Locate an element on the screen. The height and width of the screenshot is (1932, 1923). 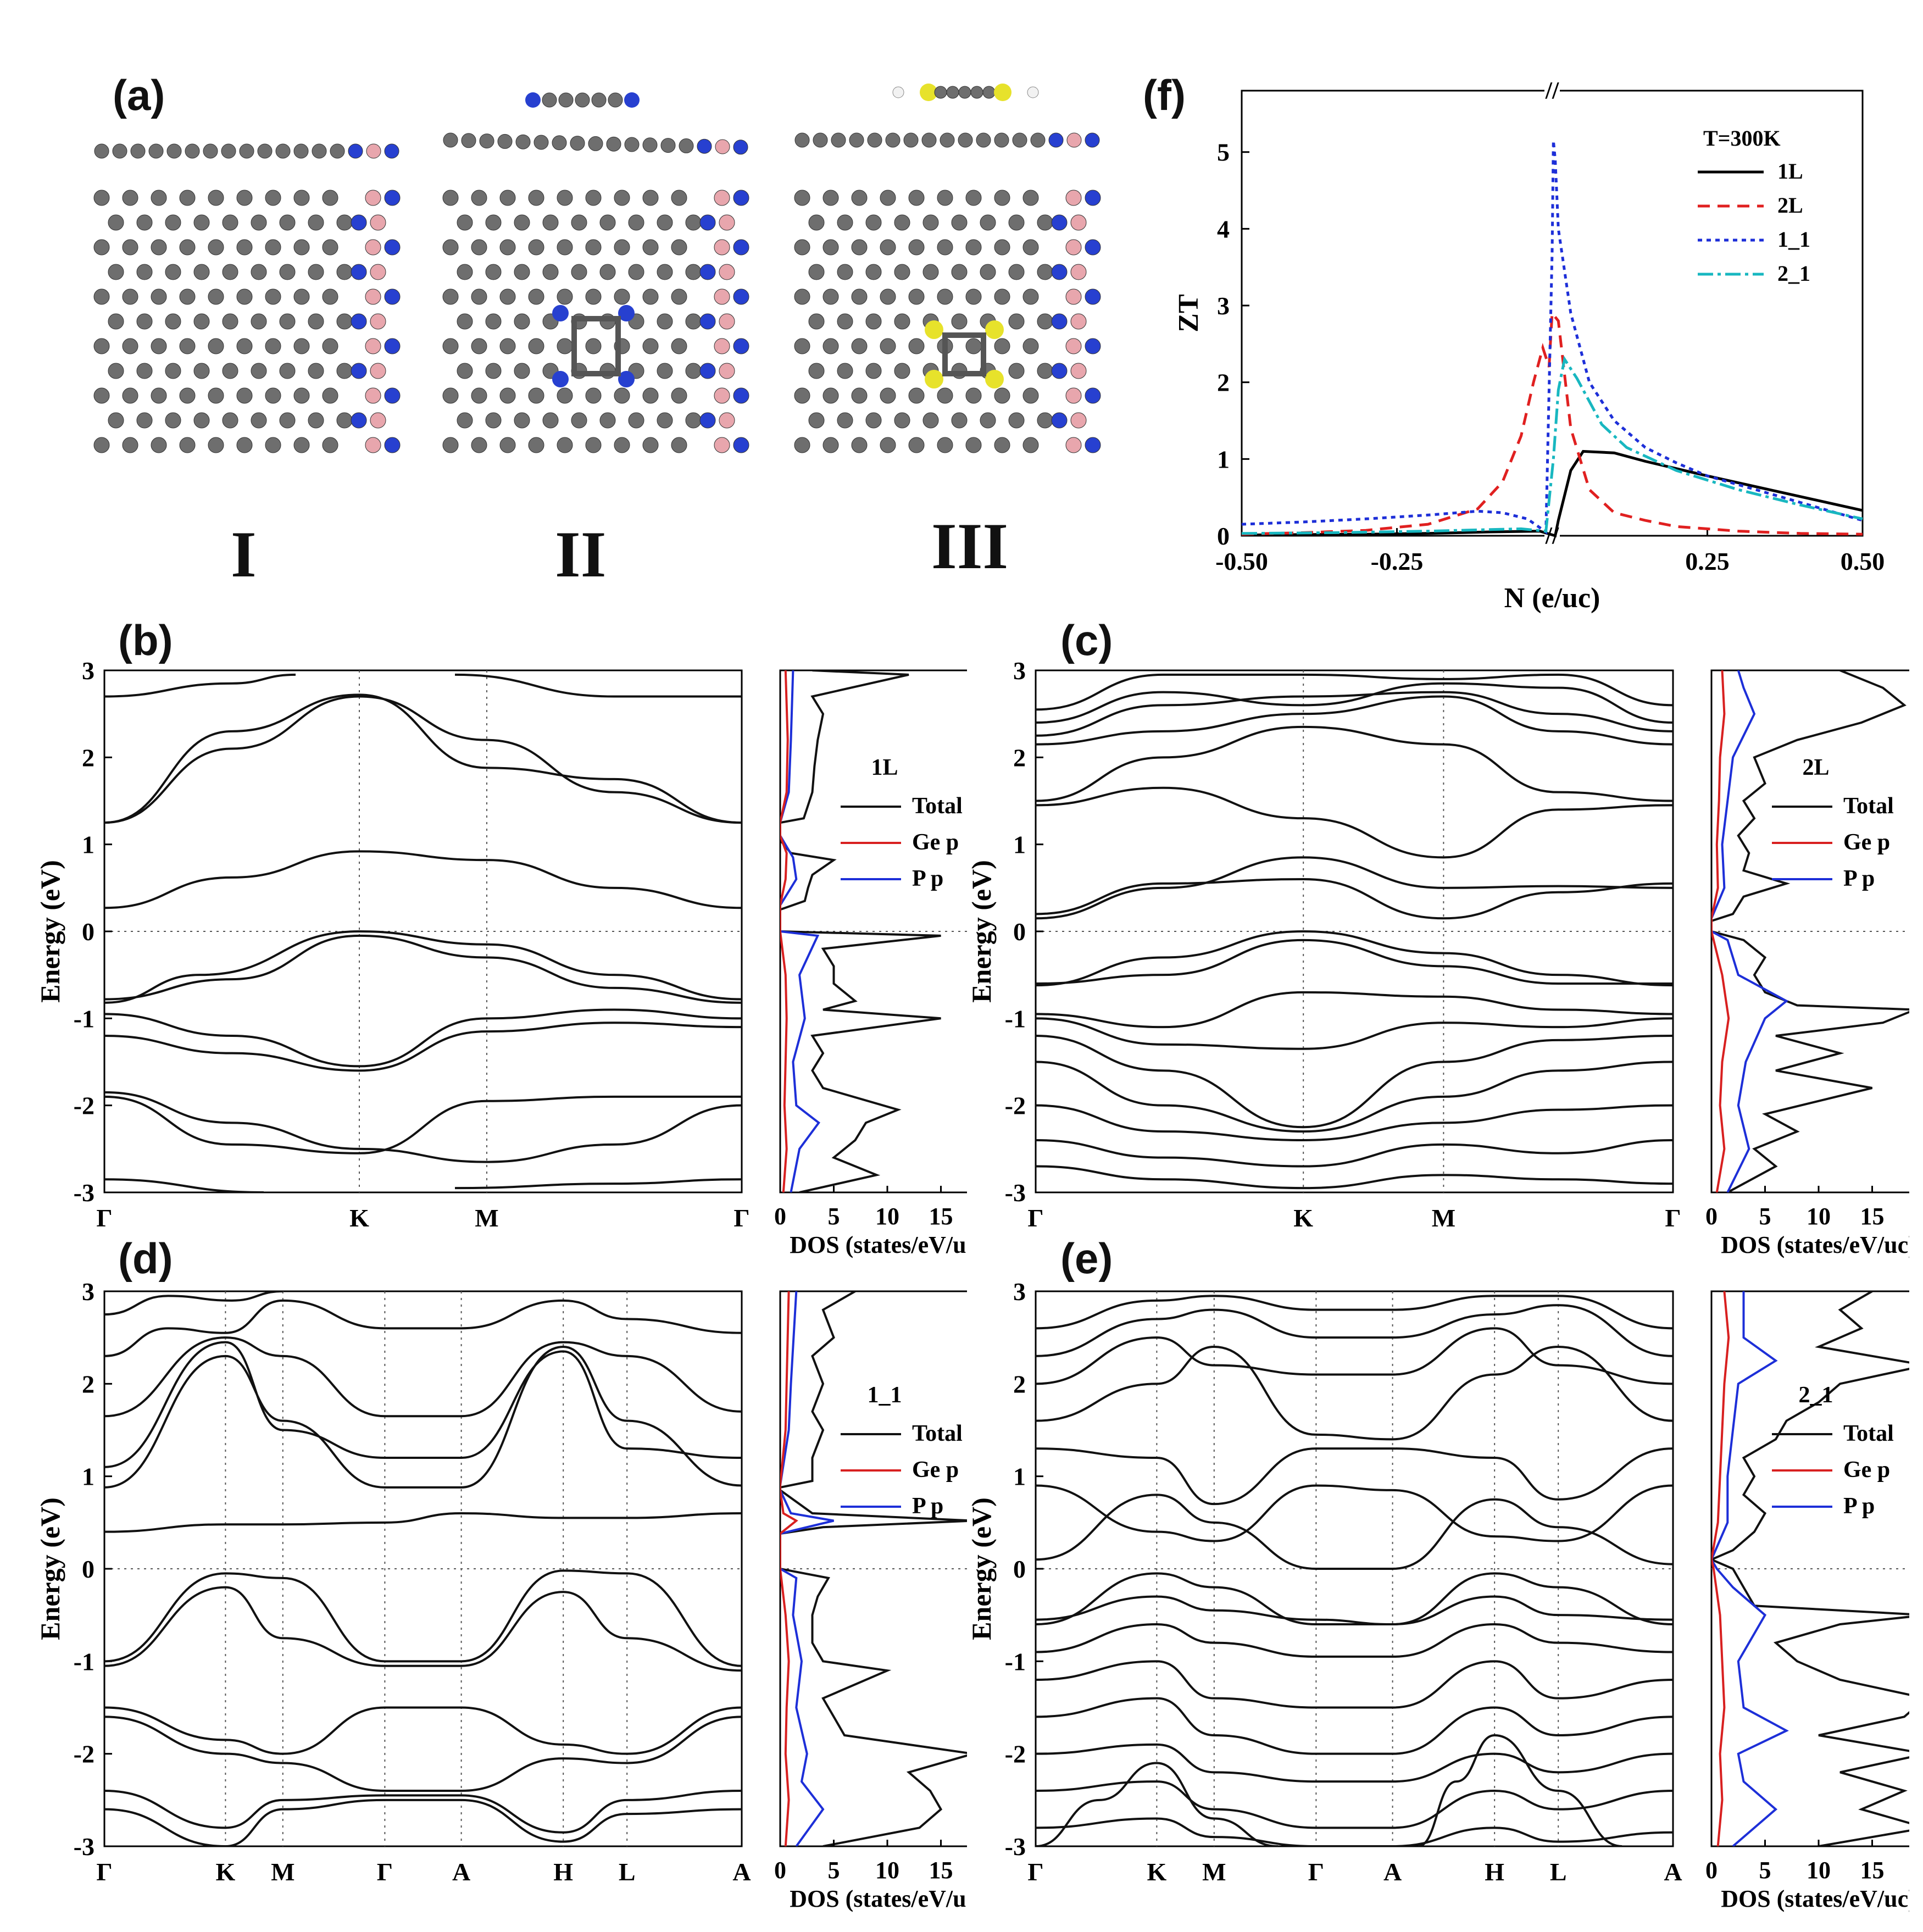
kpoint-label: K is located at coordinates (359, 1218).